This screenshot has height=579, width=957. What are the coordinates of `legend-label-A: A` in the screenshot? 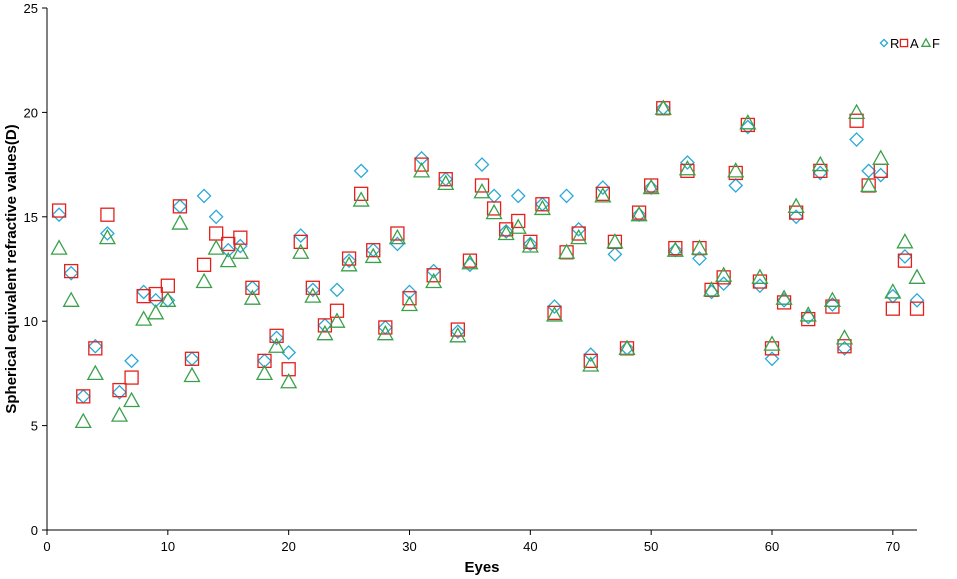 It's located at (914, 43).